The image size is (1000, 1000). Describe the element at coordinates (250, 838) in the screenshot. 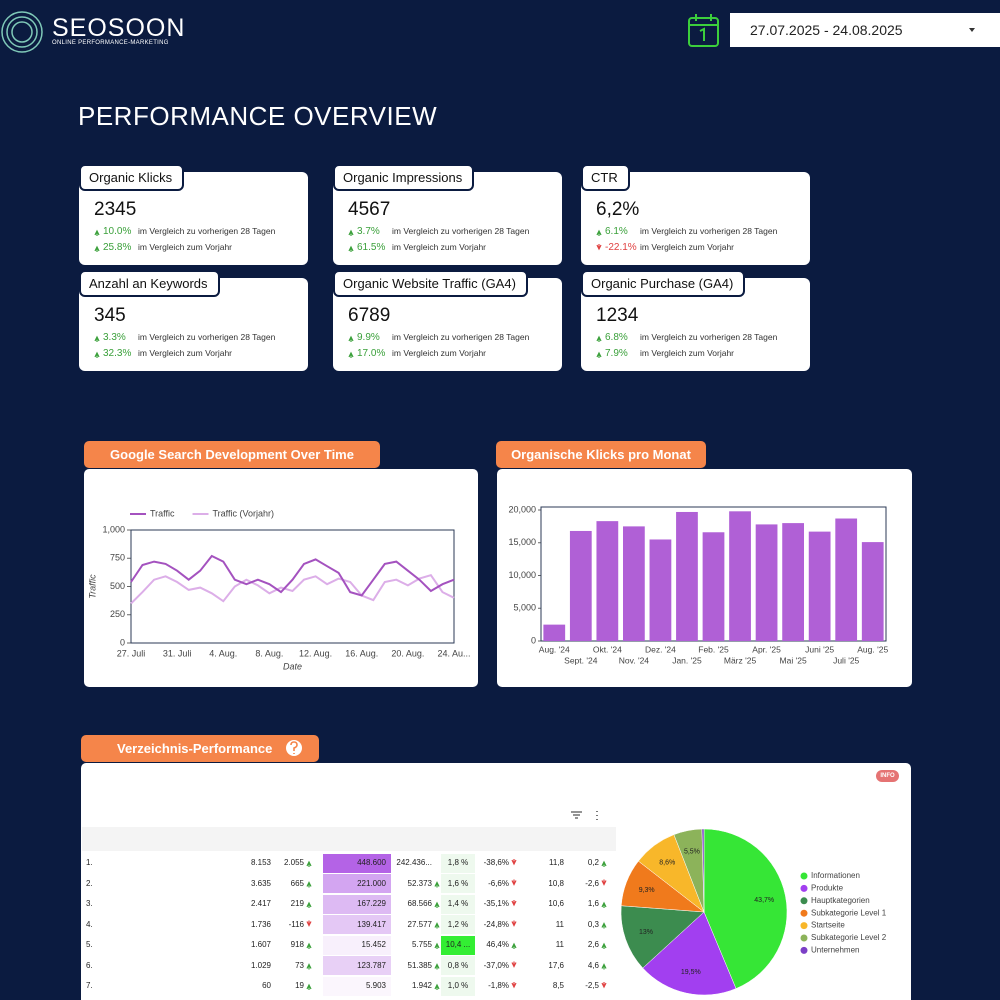

I see `column-header: Url Clicks` at that location.